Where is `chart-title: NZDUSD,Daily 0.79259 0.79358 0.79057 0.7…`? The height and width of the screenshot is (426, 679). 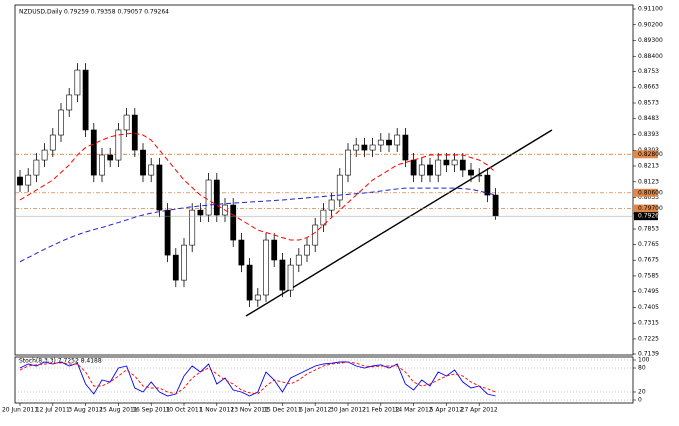
chart-title: NZDUSD,Daily 0.79259 0.79358 0.79057 0.7… is located at coordinates (94, 12).